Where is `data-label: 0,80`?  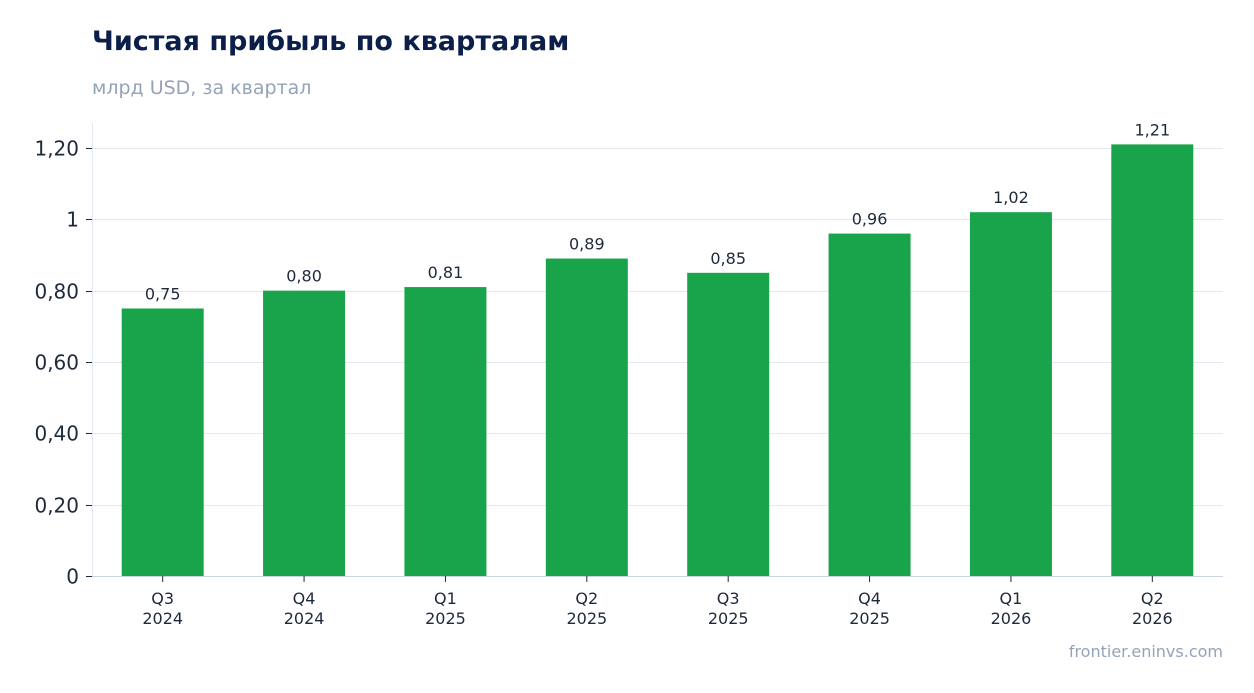 data-label: 0,80 is located at coordinates (304, 276).